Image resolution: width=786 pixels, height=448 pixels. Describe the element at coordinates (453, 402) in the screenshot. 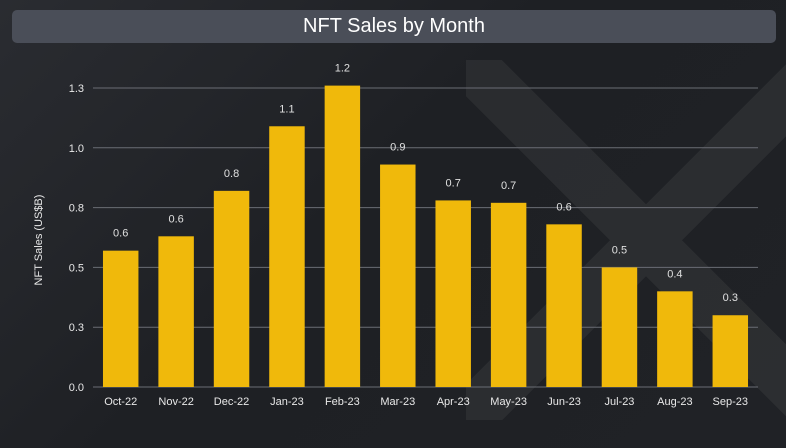

I see `x-tick-label: Apr-23` at that location.